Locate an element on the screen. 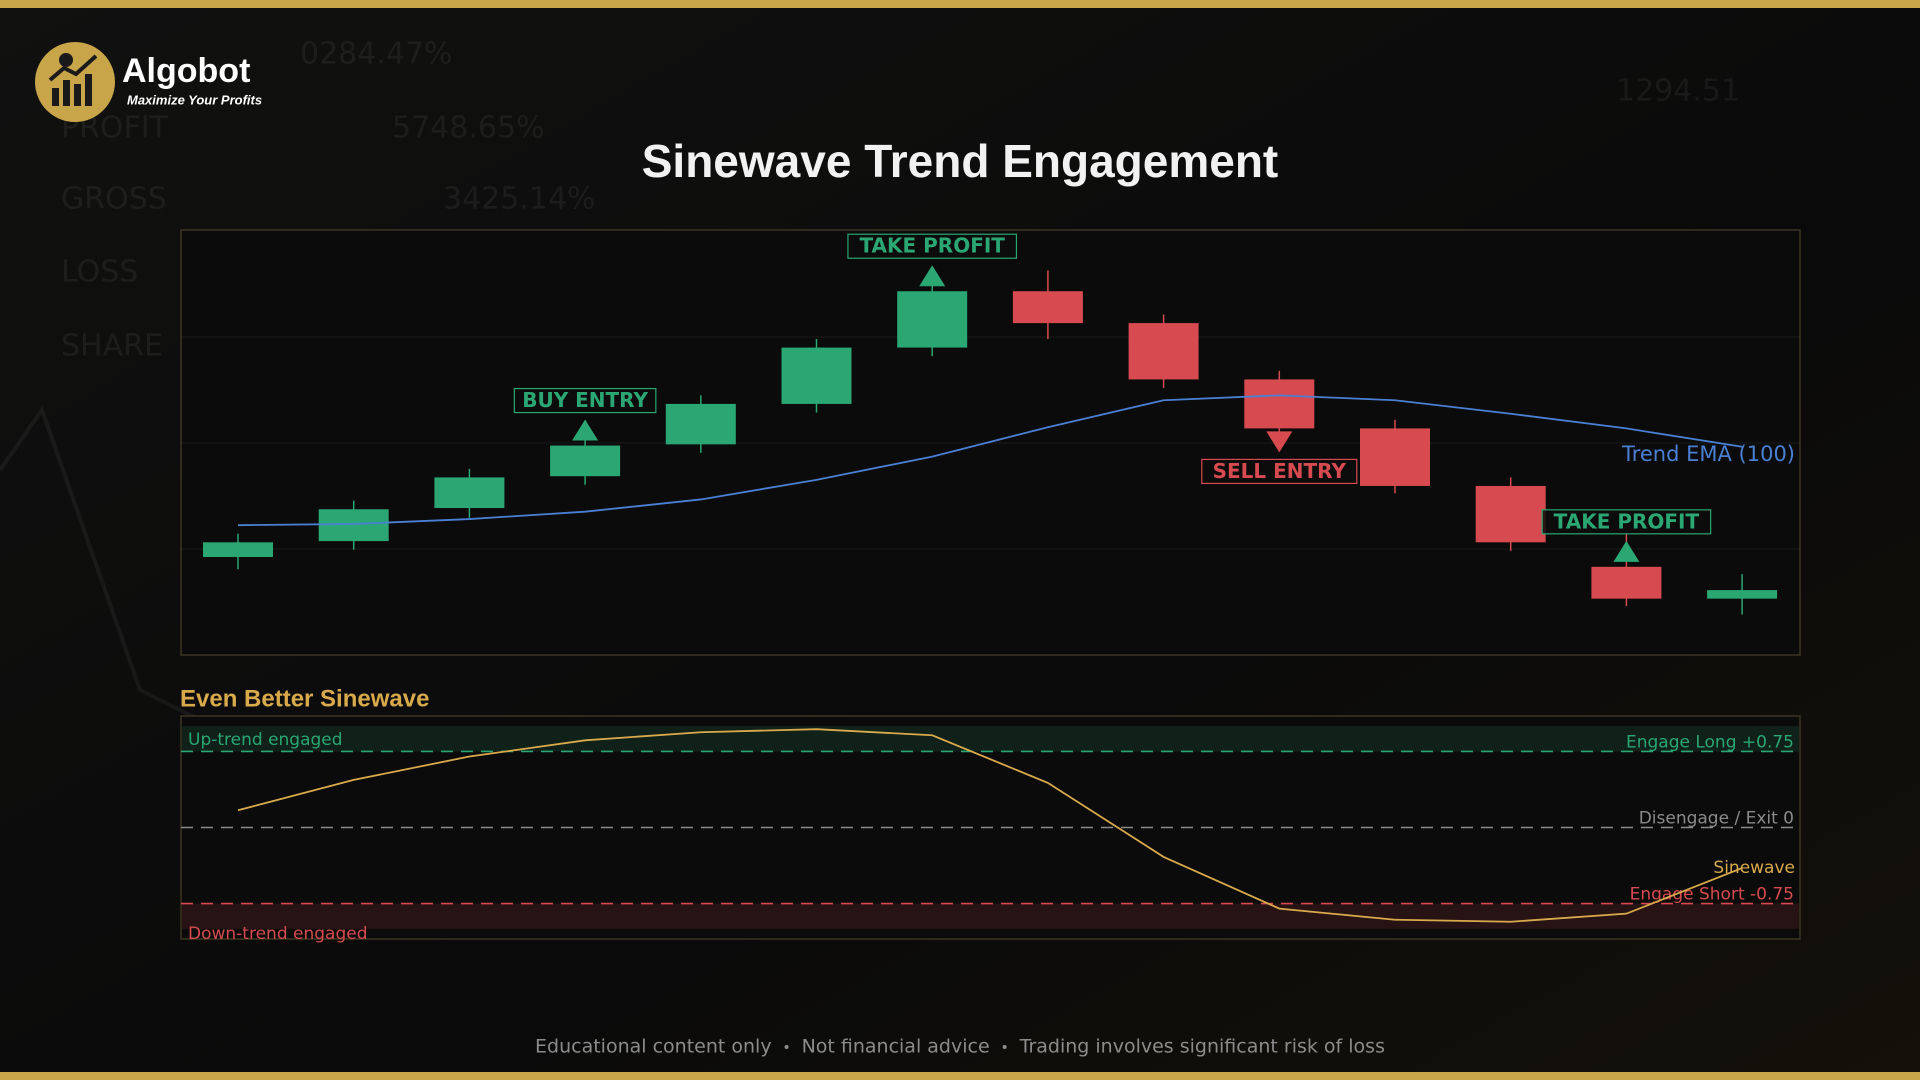 The width and height of the screenshot is (1920, 1080). zone-label: Down-trend engaged is located at coordinates (278, 934).